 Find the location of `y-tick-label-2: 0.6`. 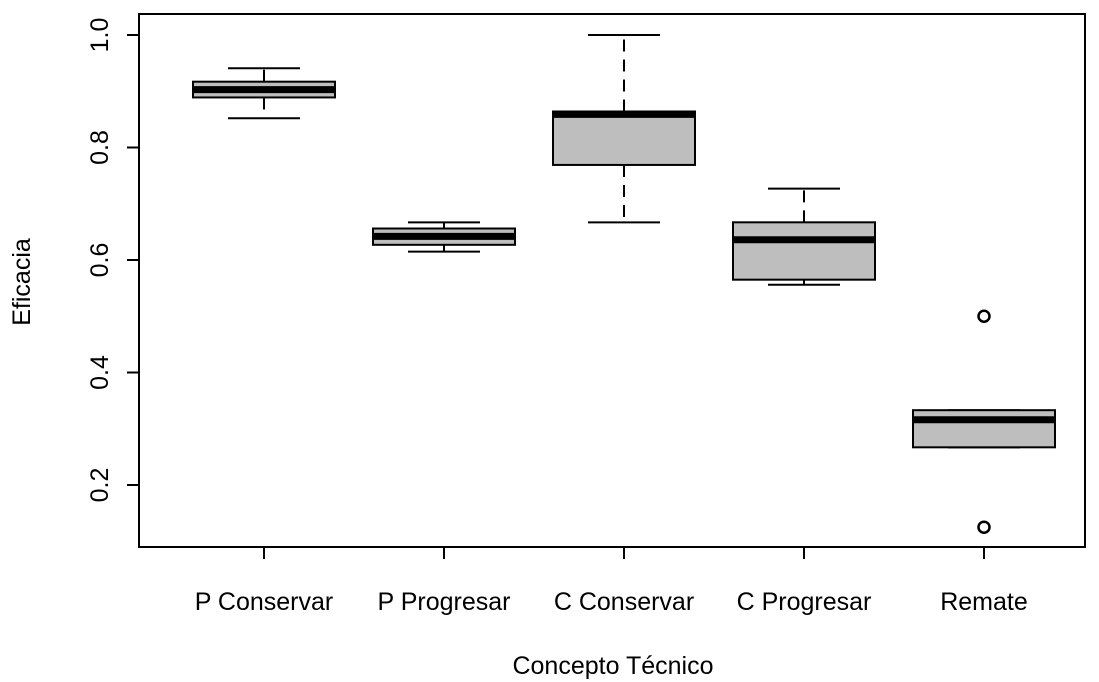

y-tick-label-2: 0.6 is located at coordinates (100, 260).